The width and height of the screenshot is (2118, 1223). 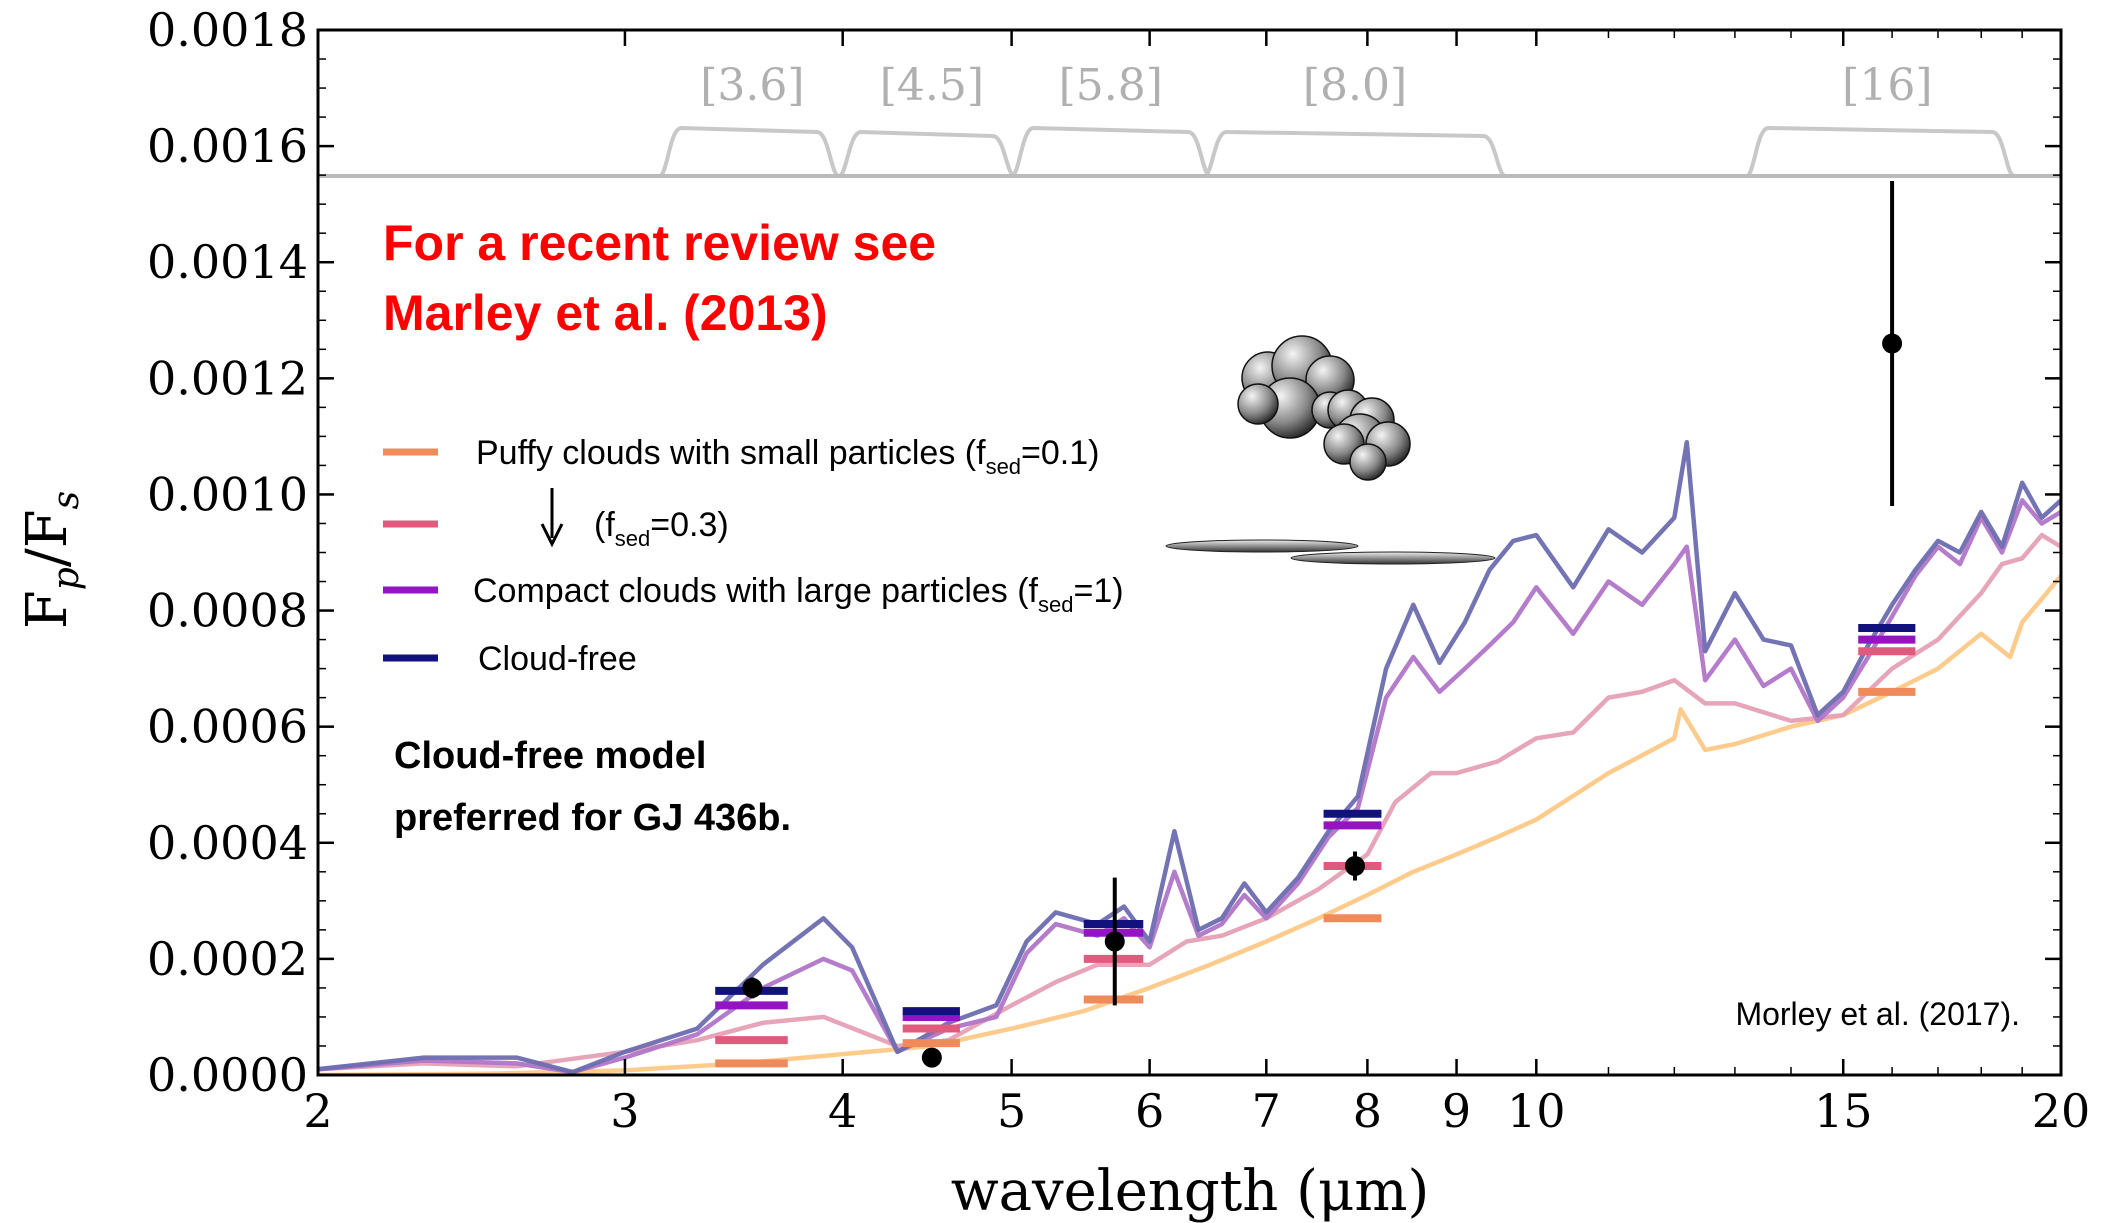 What do you see at coordinates (592, 818) in the screenshot?
I see `preferred-annotation-line2: preferred for GJ 436b.` at bounding box center [592, 818].